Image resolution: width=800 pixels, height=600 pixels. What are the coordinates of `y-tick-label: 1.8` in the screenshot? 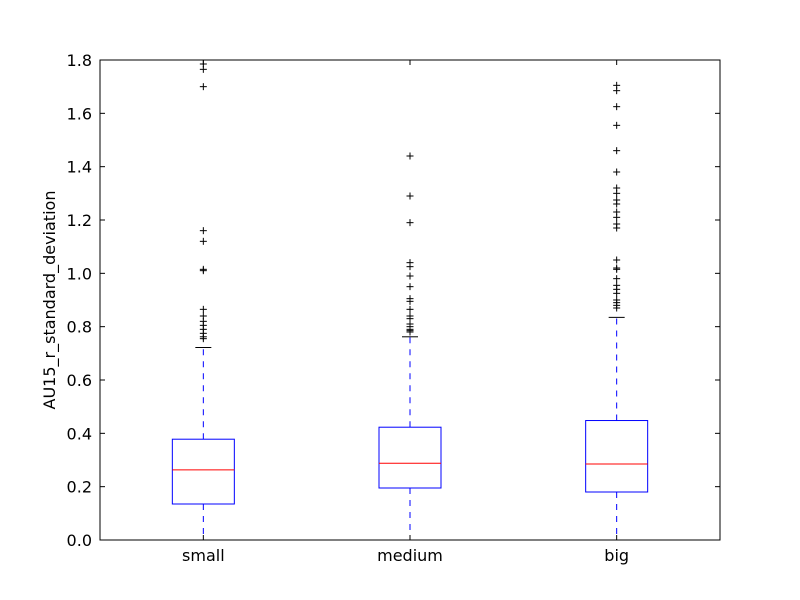 It's located at (79, 60).